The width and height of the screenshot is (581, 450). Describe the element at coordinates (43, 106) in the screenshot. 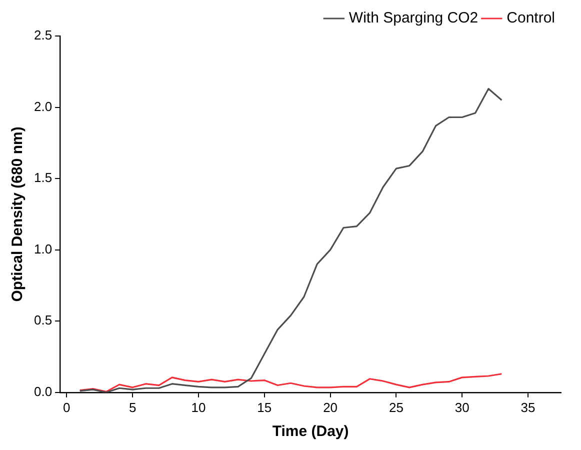

I see `y-tick-label: 2.0` at that location.